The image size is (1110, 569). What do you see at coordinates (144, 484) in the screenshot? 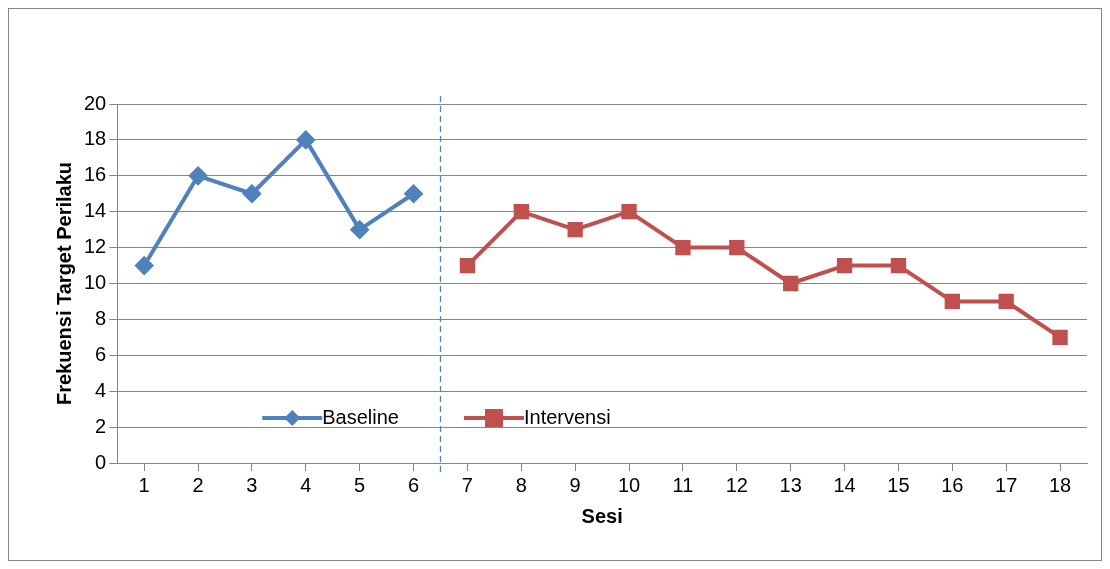
I see `x-tick-label: 1` at bounding box center [144, 484].